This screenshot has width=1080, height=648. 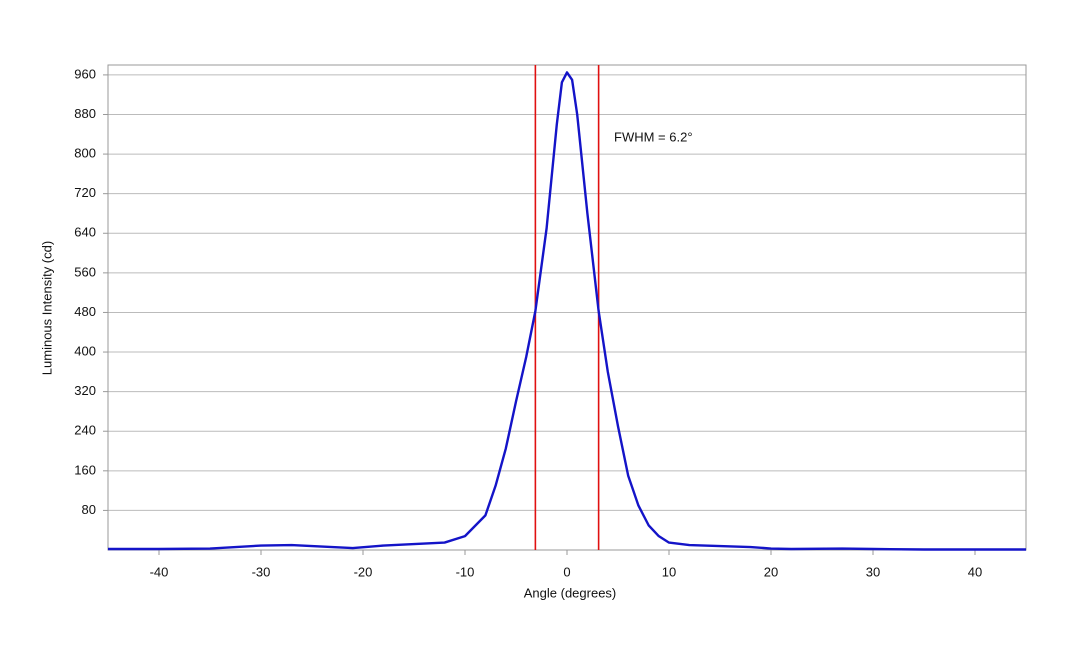 I want to click on x-tick-label: 0, so click(x=566, y=571).